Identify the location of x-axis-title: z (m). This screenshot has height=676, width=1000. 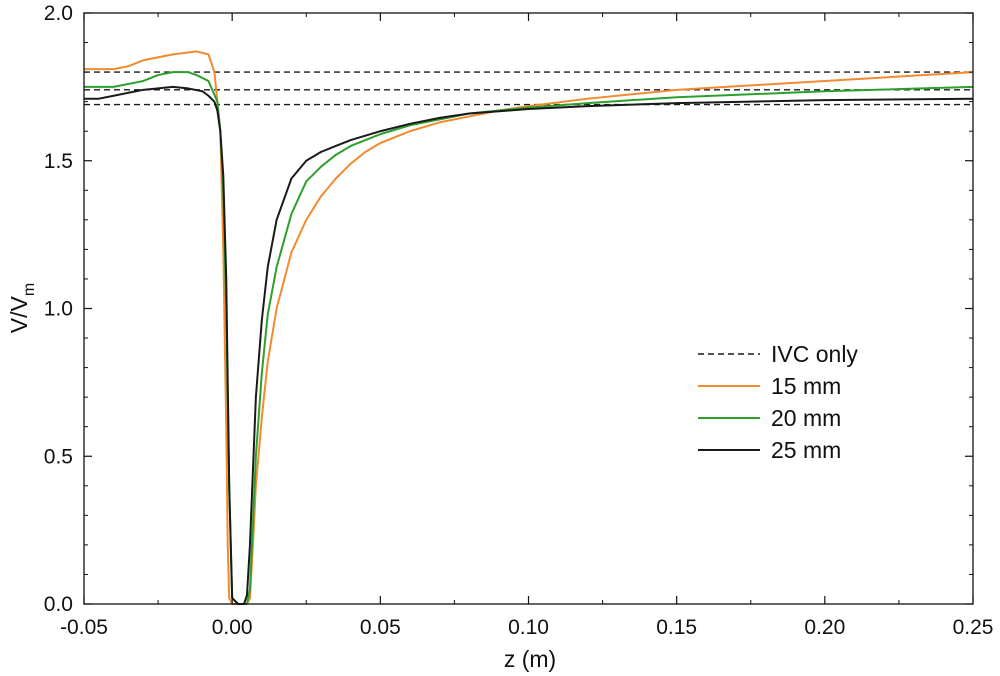
(530, 659).